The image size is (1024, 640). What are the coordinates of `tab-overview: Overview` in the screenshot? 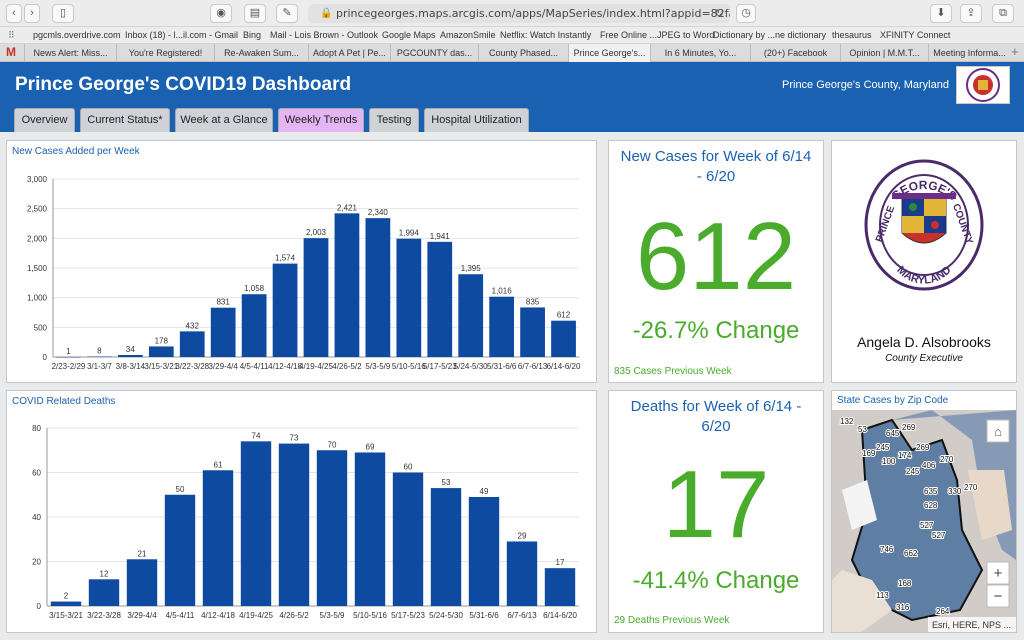 It's located at (44, 120).